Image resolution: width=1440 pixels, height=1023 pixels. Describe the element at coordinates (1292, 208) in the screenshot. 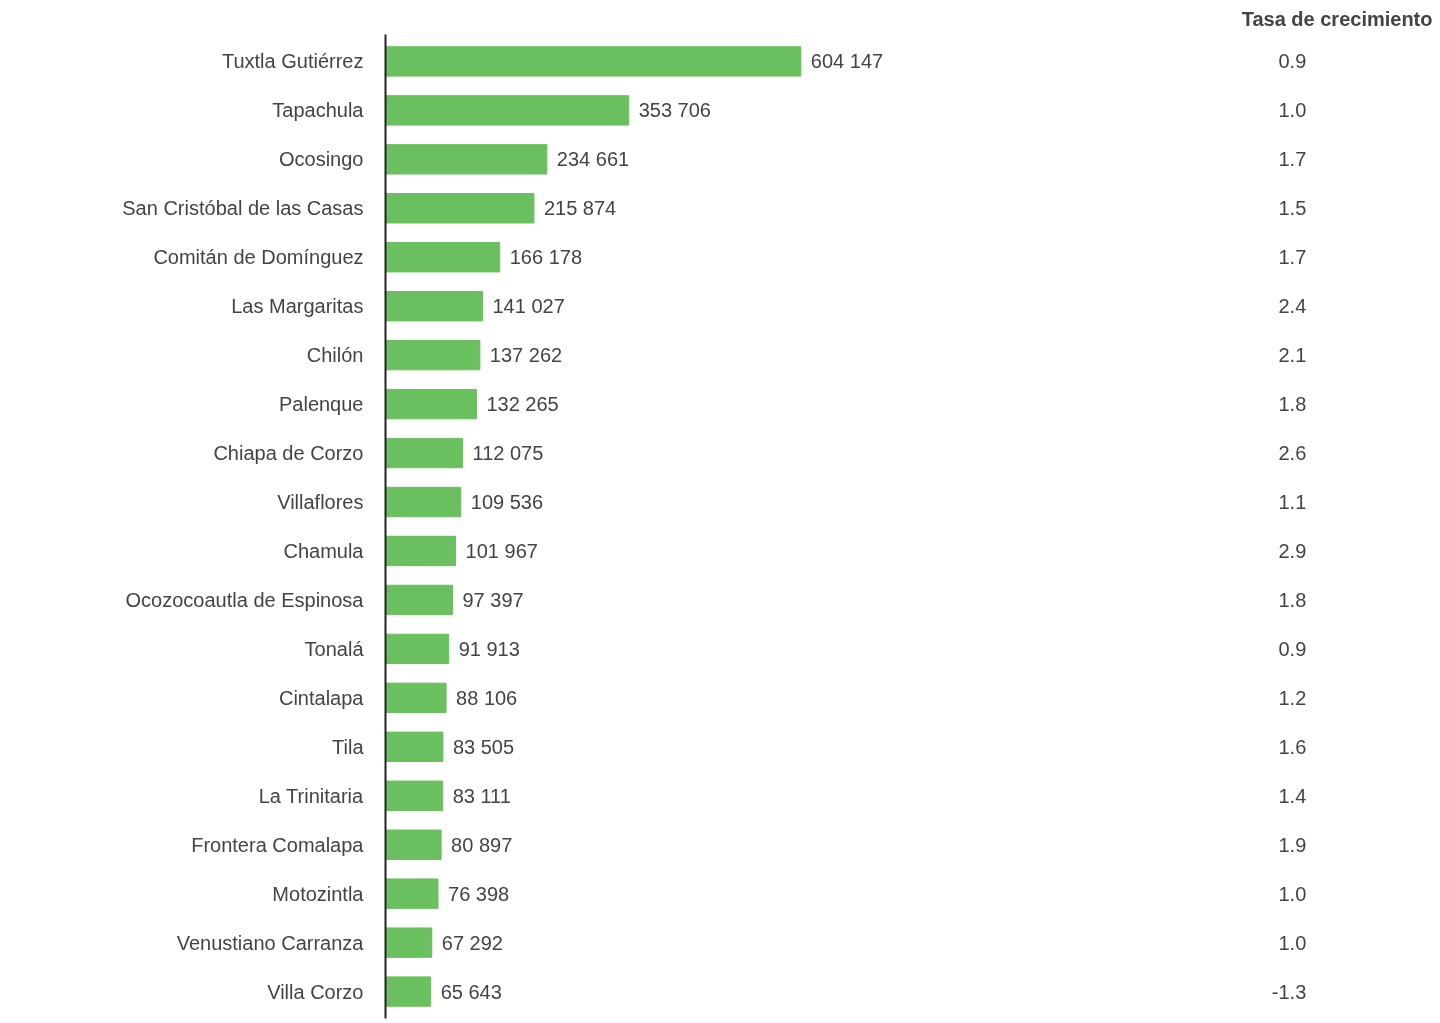

I see `text: 1.5` at that location.